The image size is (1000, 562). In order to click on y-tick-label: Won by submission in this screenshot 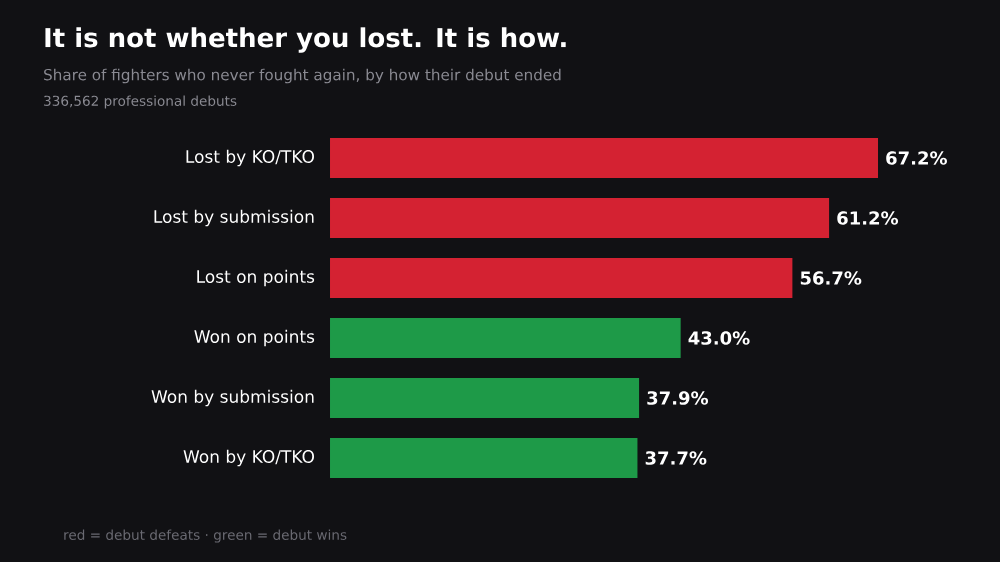, I will do `click(232, 398)`.